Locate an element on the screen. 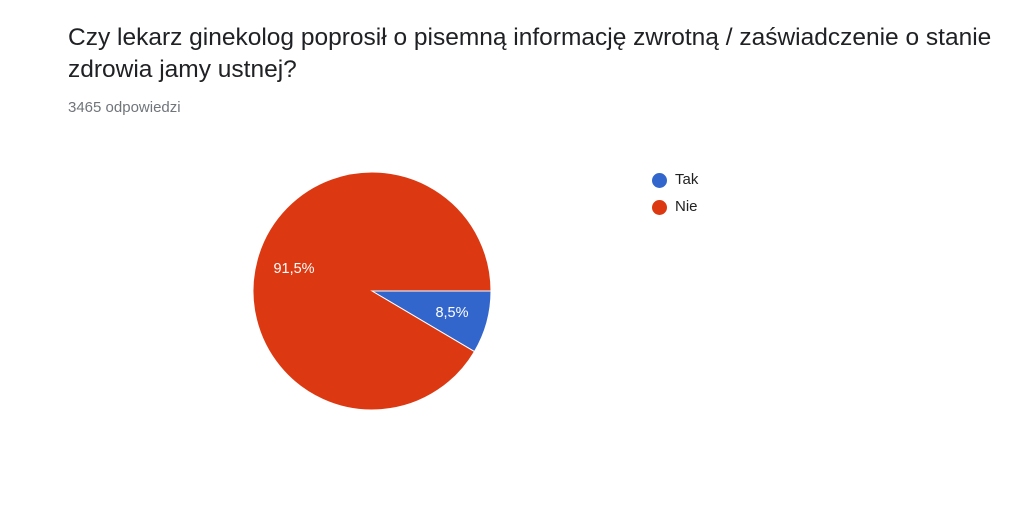  legend-swatch-tak is located at coordinates (659, 180).